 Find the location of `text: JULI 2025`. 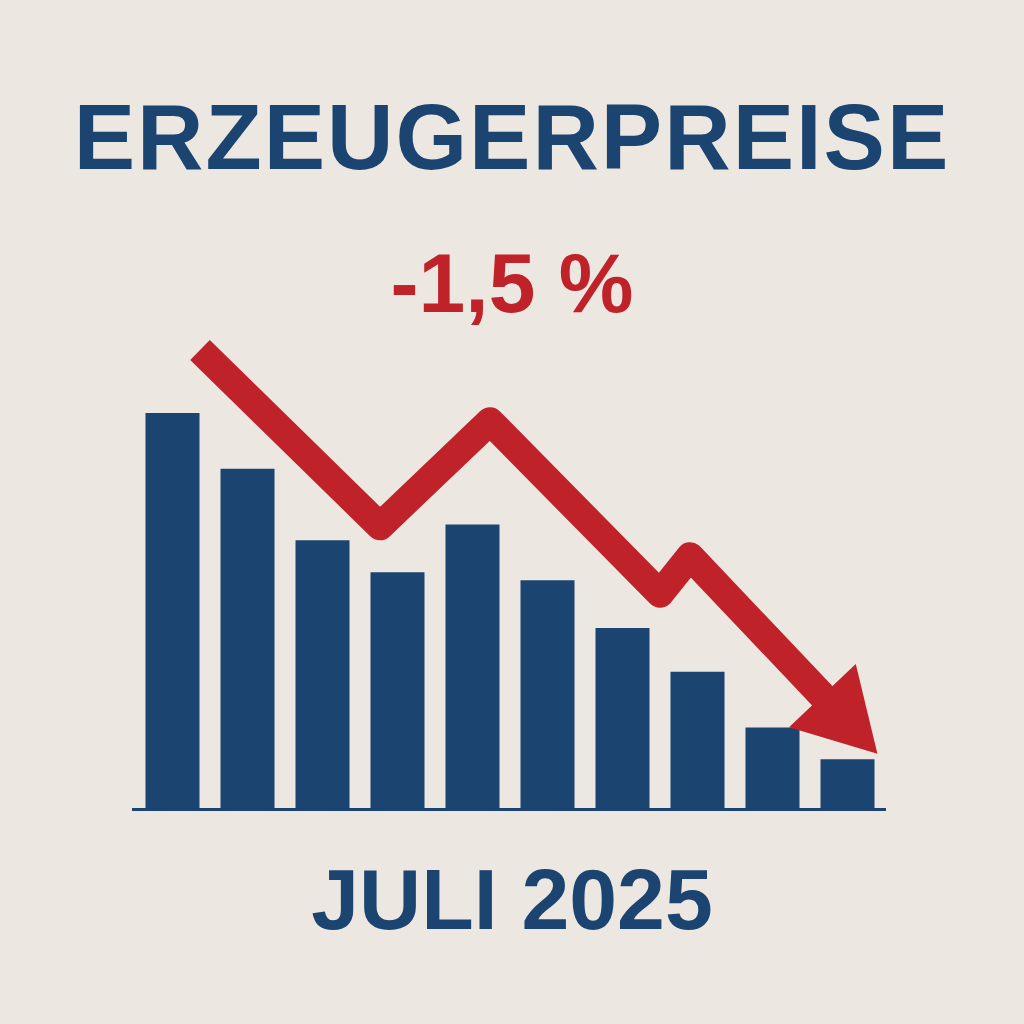

text: JULI 2025 is located at coordinates (512, 899).